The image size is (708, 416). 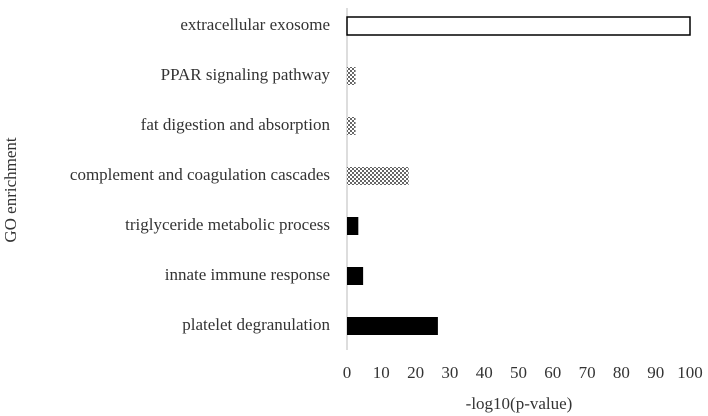 What do you see at coordinates (256, 324) in the screenshot?
I see `y-tick-label: platelet degranulation` at bounding box center [256, 324].